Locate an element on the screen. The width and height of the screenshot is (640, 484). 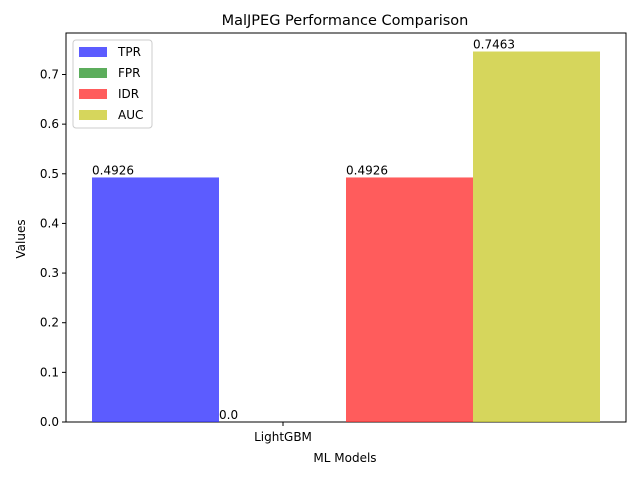
bar-label-fpr: 0.0 is located at coordinates (228, 415).